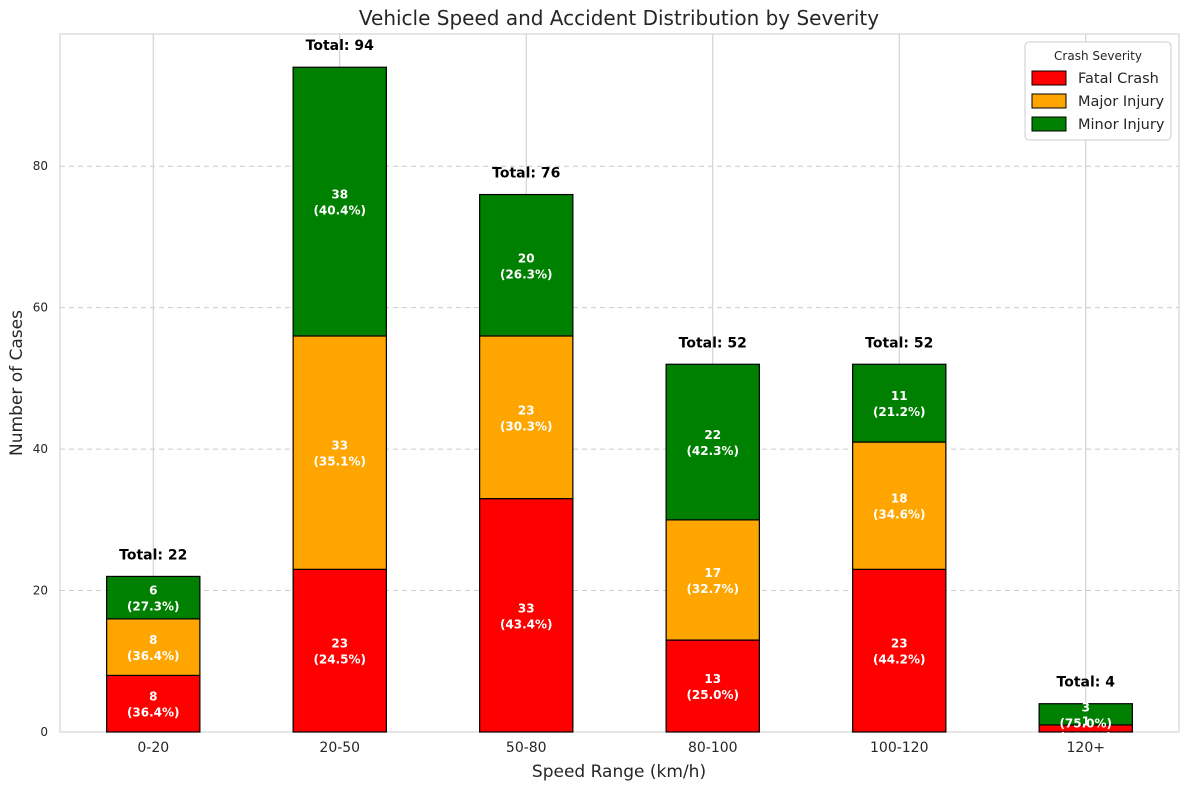  Describe the element at coordinates (40, 591) in the screenshot. I see `y-tick-label: 20` at that location.